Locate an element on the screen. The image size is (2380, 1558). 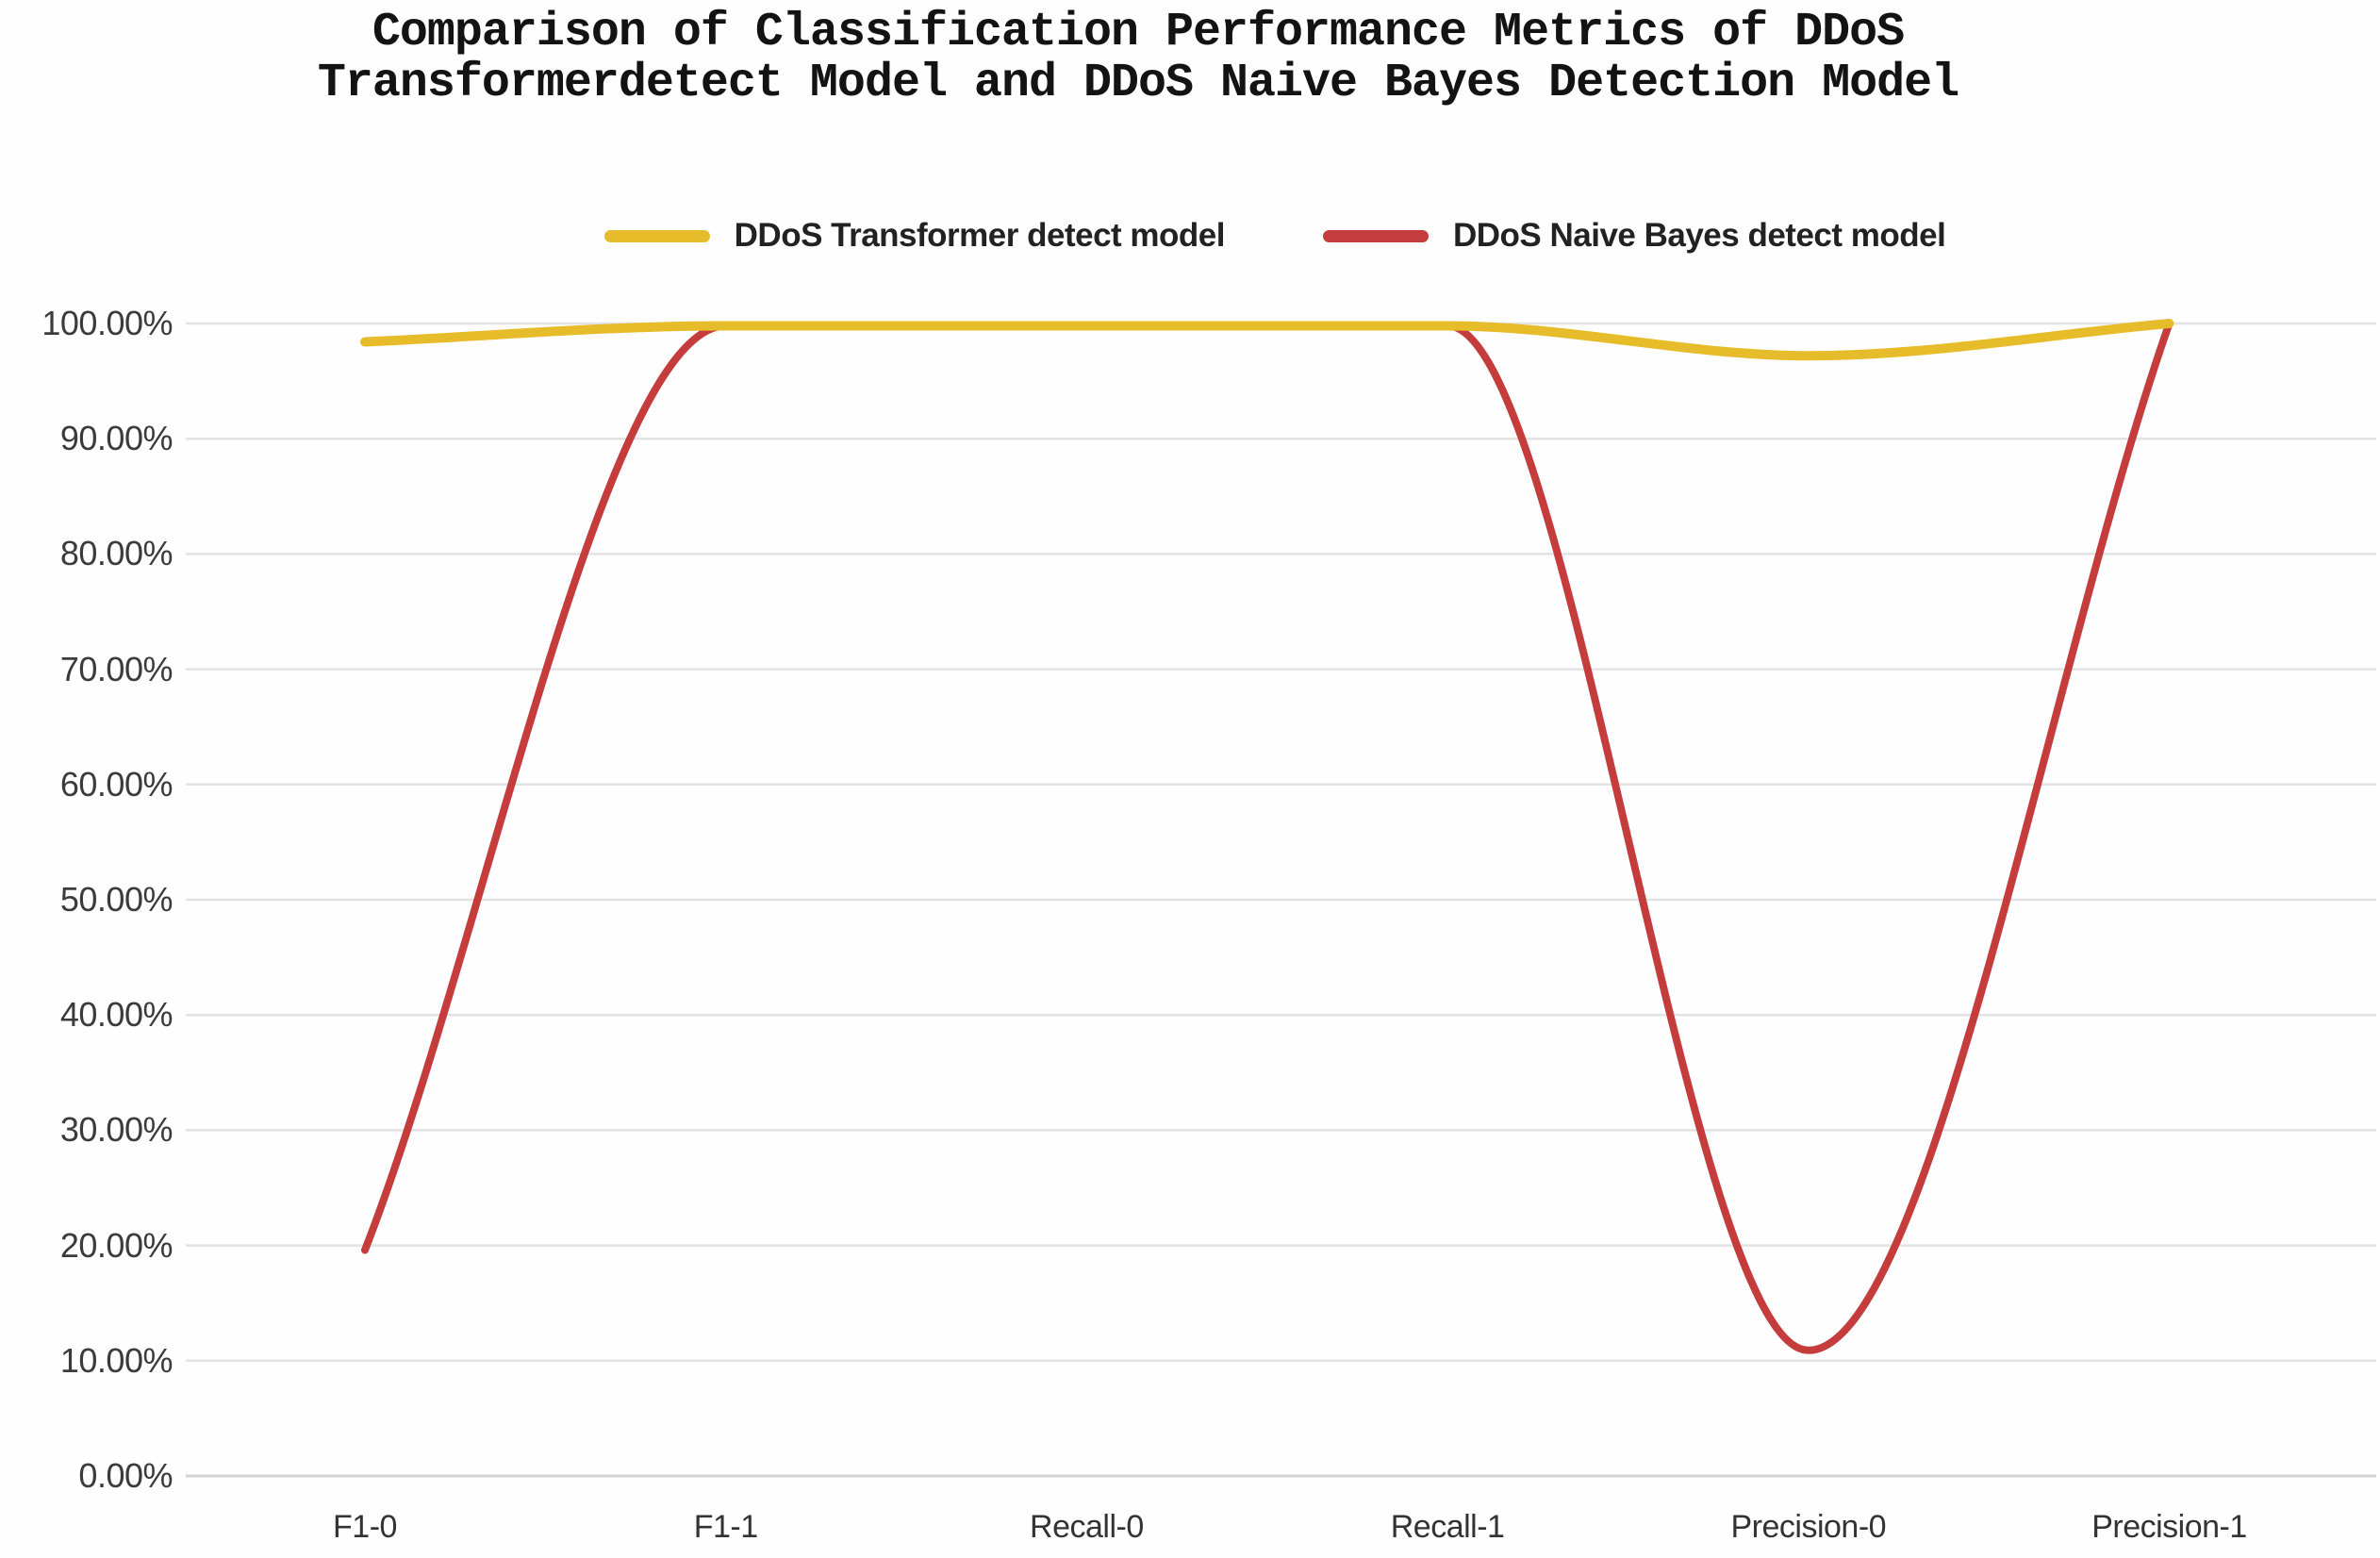
legend-label-naive-bayes: DDoS Naive Bayes detect model is located at coordinates (1699, 235).